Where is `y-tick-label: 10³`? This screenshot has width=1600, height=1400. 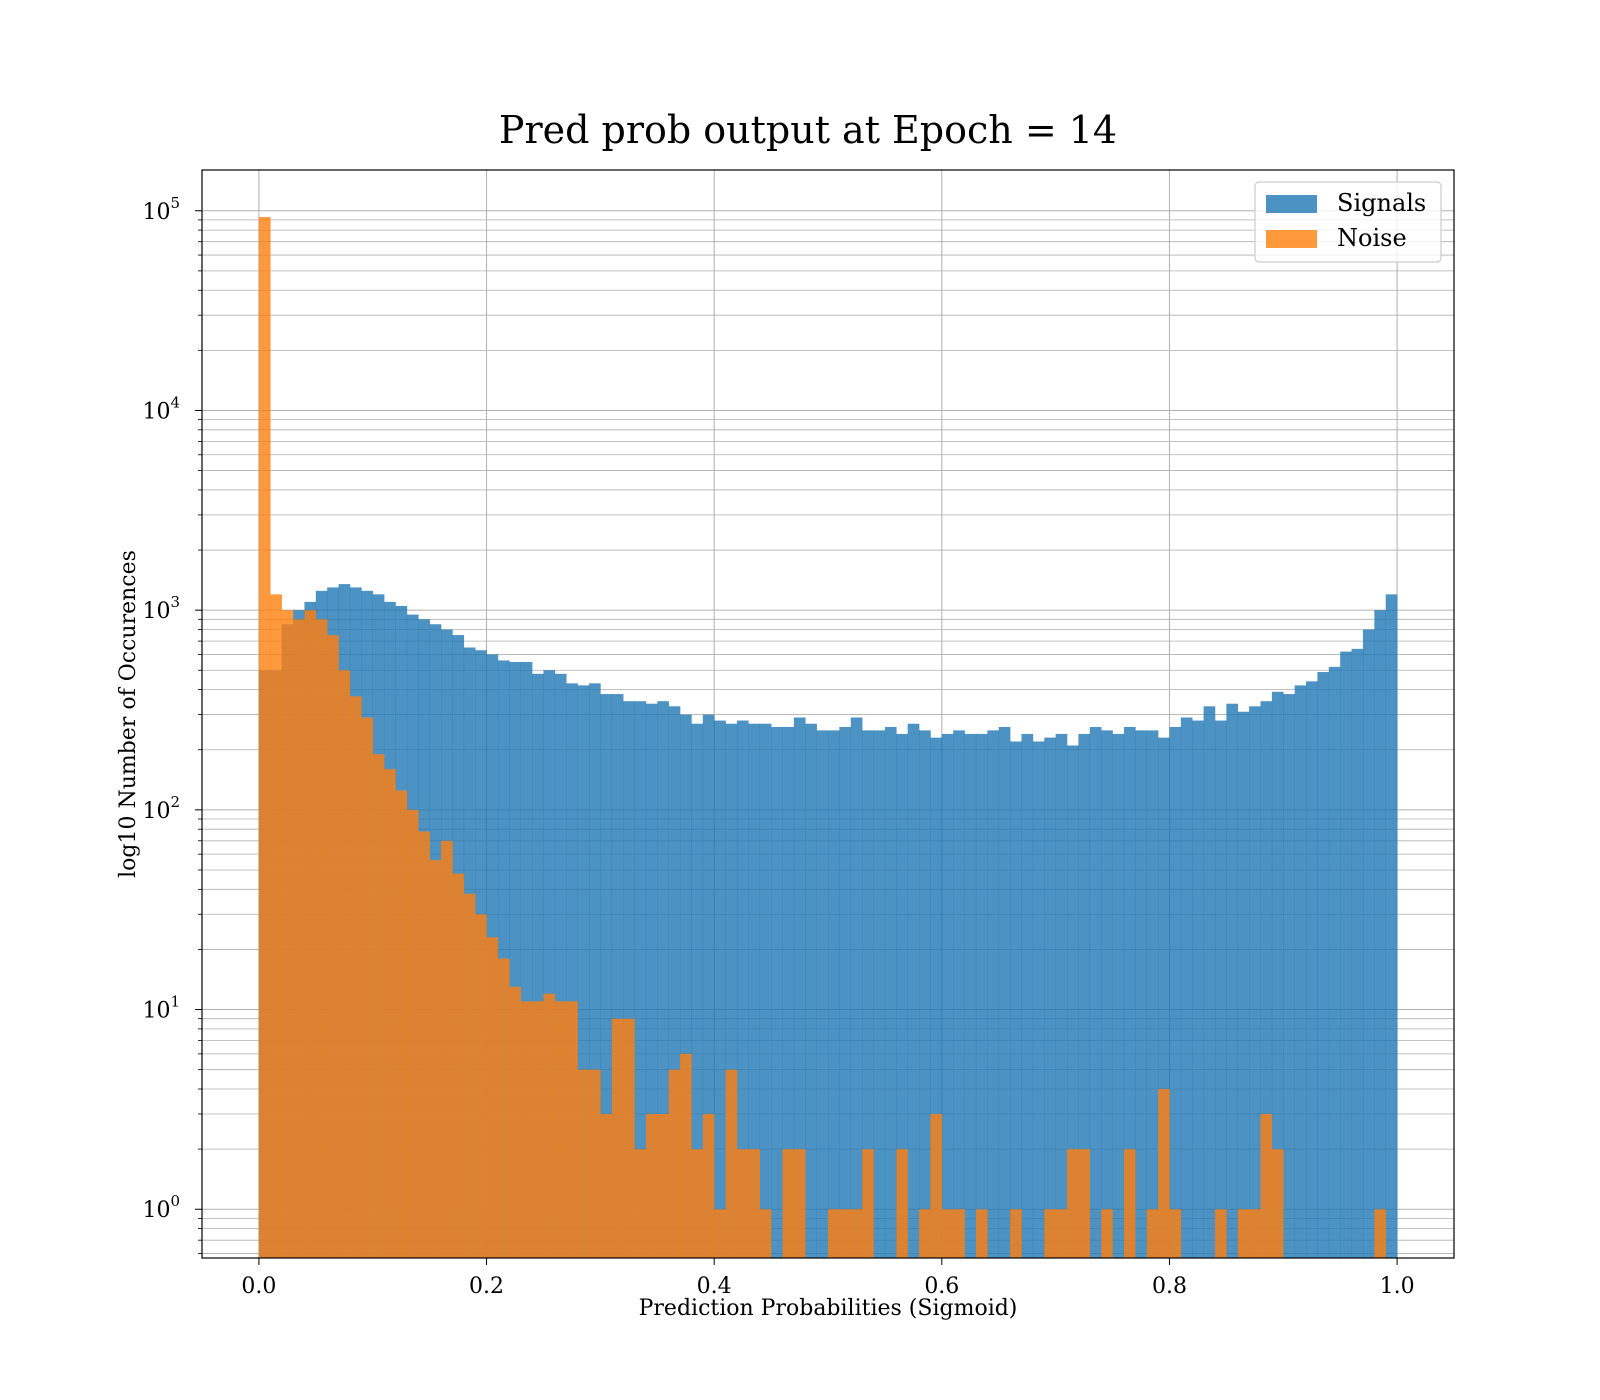
y-tick-label: 10³ is located at coordinates (161, 608).